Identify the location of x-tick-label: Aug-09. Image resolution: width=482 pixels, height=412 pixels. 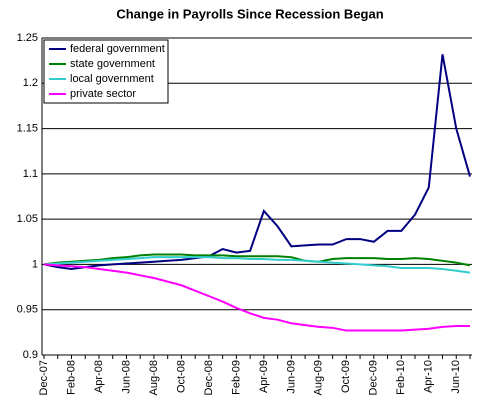
(319, 377).